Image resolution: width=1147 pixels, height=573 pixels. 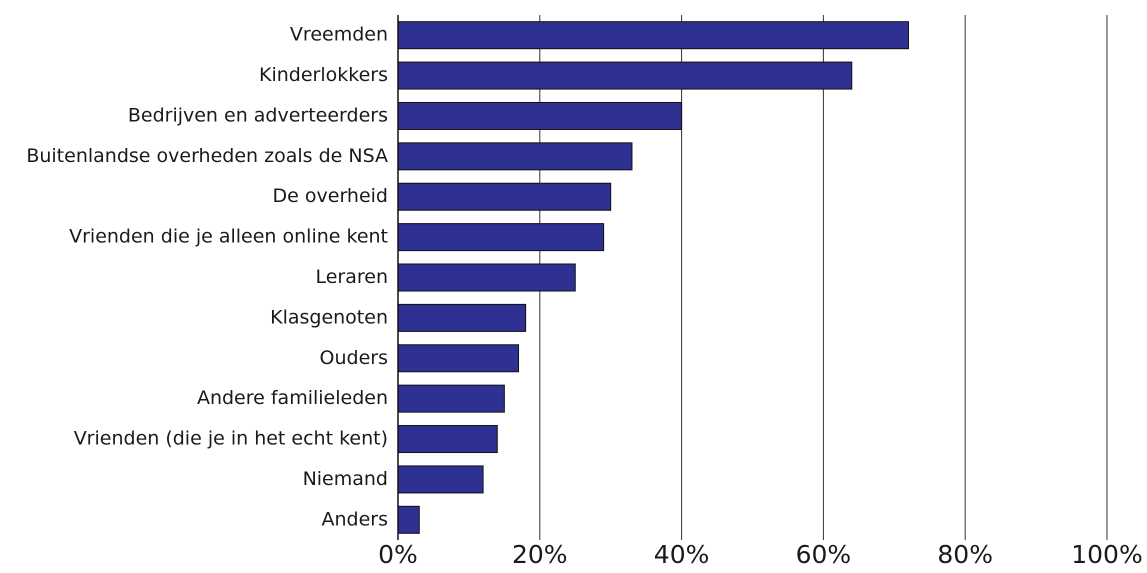 What do you see at coordinates (292, 398) in the screenshot?
I see `y-tick-label: Andere familieleden` at bounding box center [292, 398].